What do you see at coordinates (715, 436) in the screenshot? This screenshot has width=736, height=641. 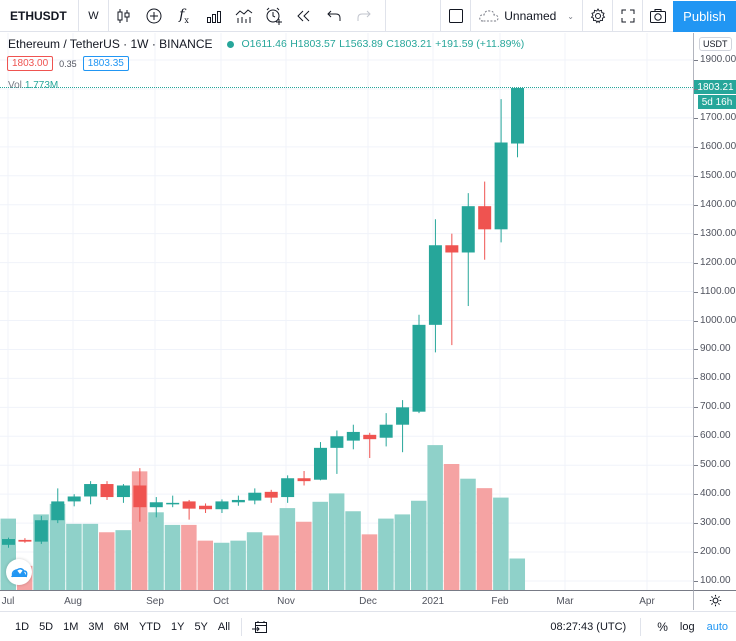 I see `price-label: 600.00` at bounding box center [715, 436].